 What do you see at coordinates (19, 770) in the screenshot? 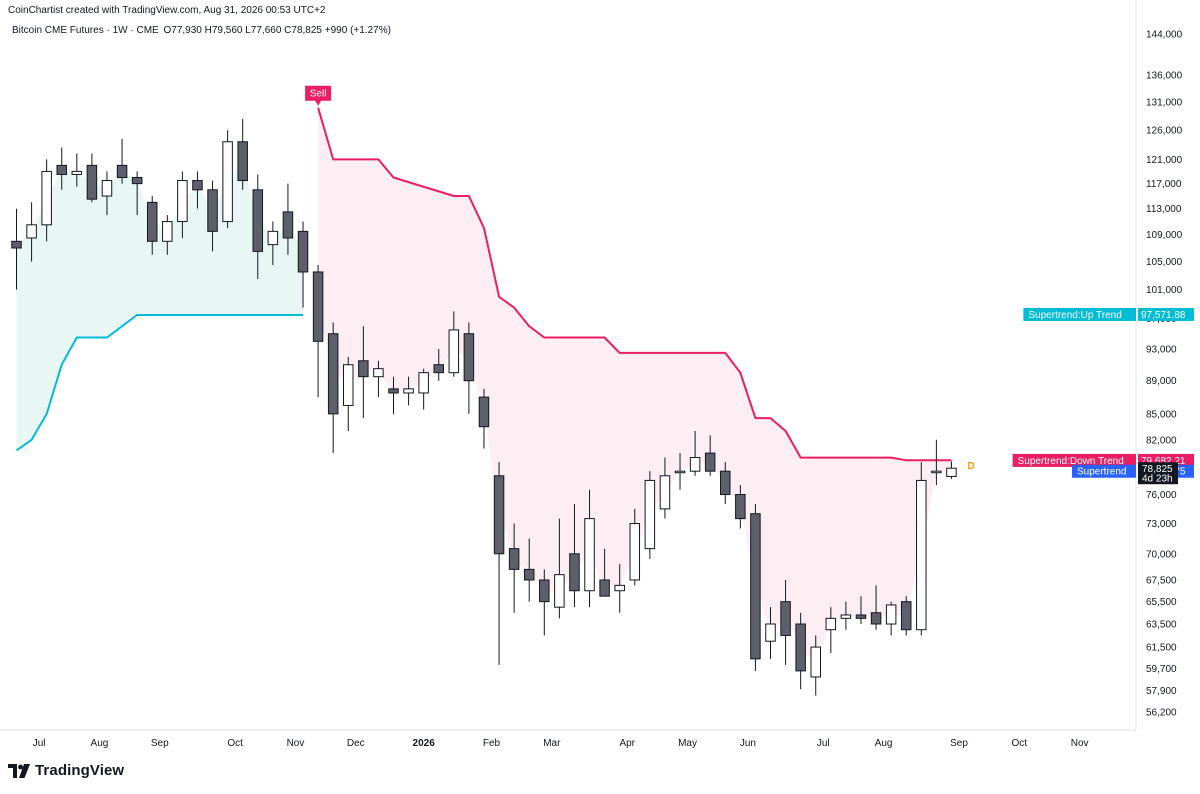
I see `tradingview-logo-icon` at bounding box center [19, 770].